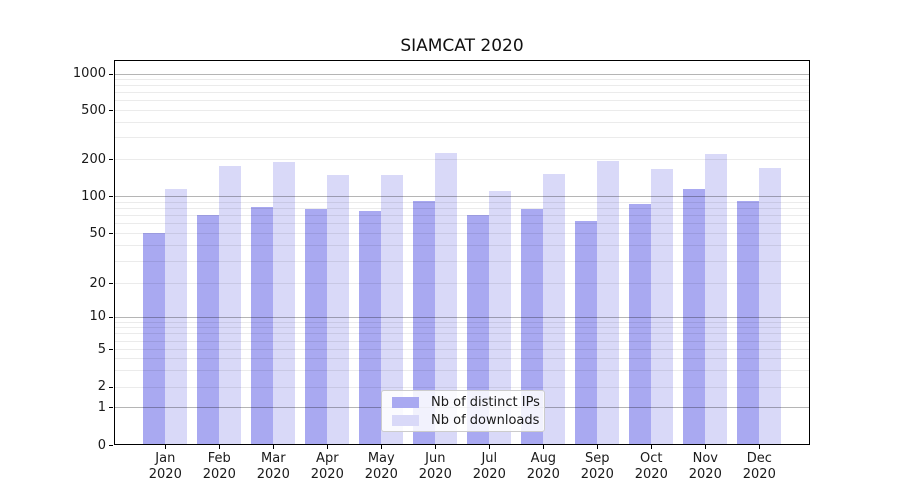  What do you see at coordinates (101, 387) in the screenshot?
I see `y-tick-label: 2` at bounding box center [101, 387].